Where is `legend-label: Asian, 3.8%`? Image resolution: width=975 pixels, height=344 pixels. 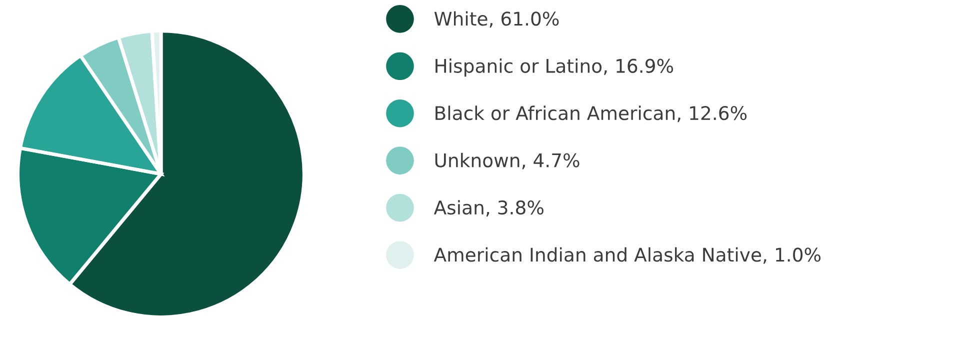 legend-label: Asian, 3.8% is located at coordinates (489, 208).